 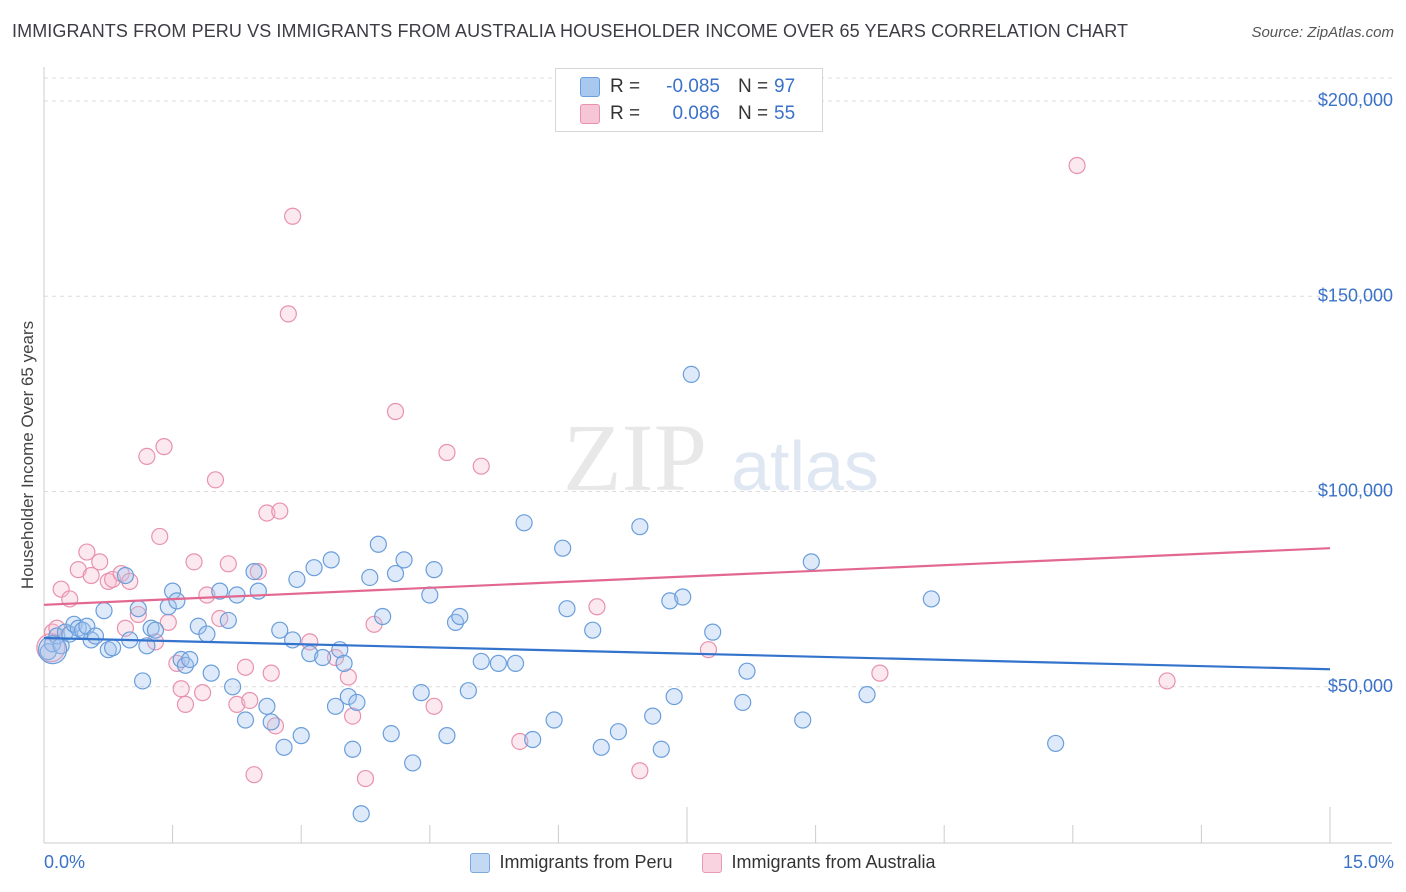 I want to click on r-value: 0.086, so click(x=696, y=113).